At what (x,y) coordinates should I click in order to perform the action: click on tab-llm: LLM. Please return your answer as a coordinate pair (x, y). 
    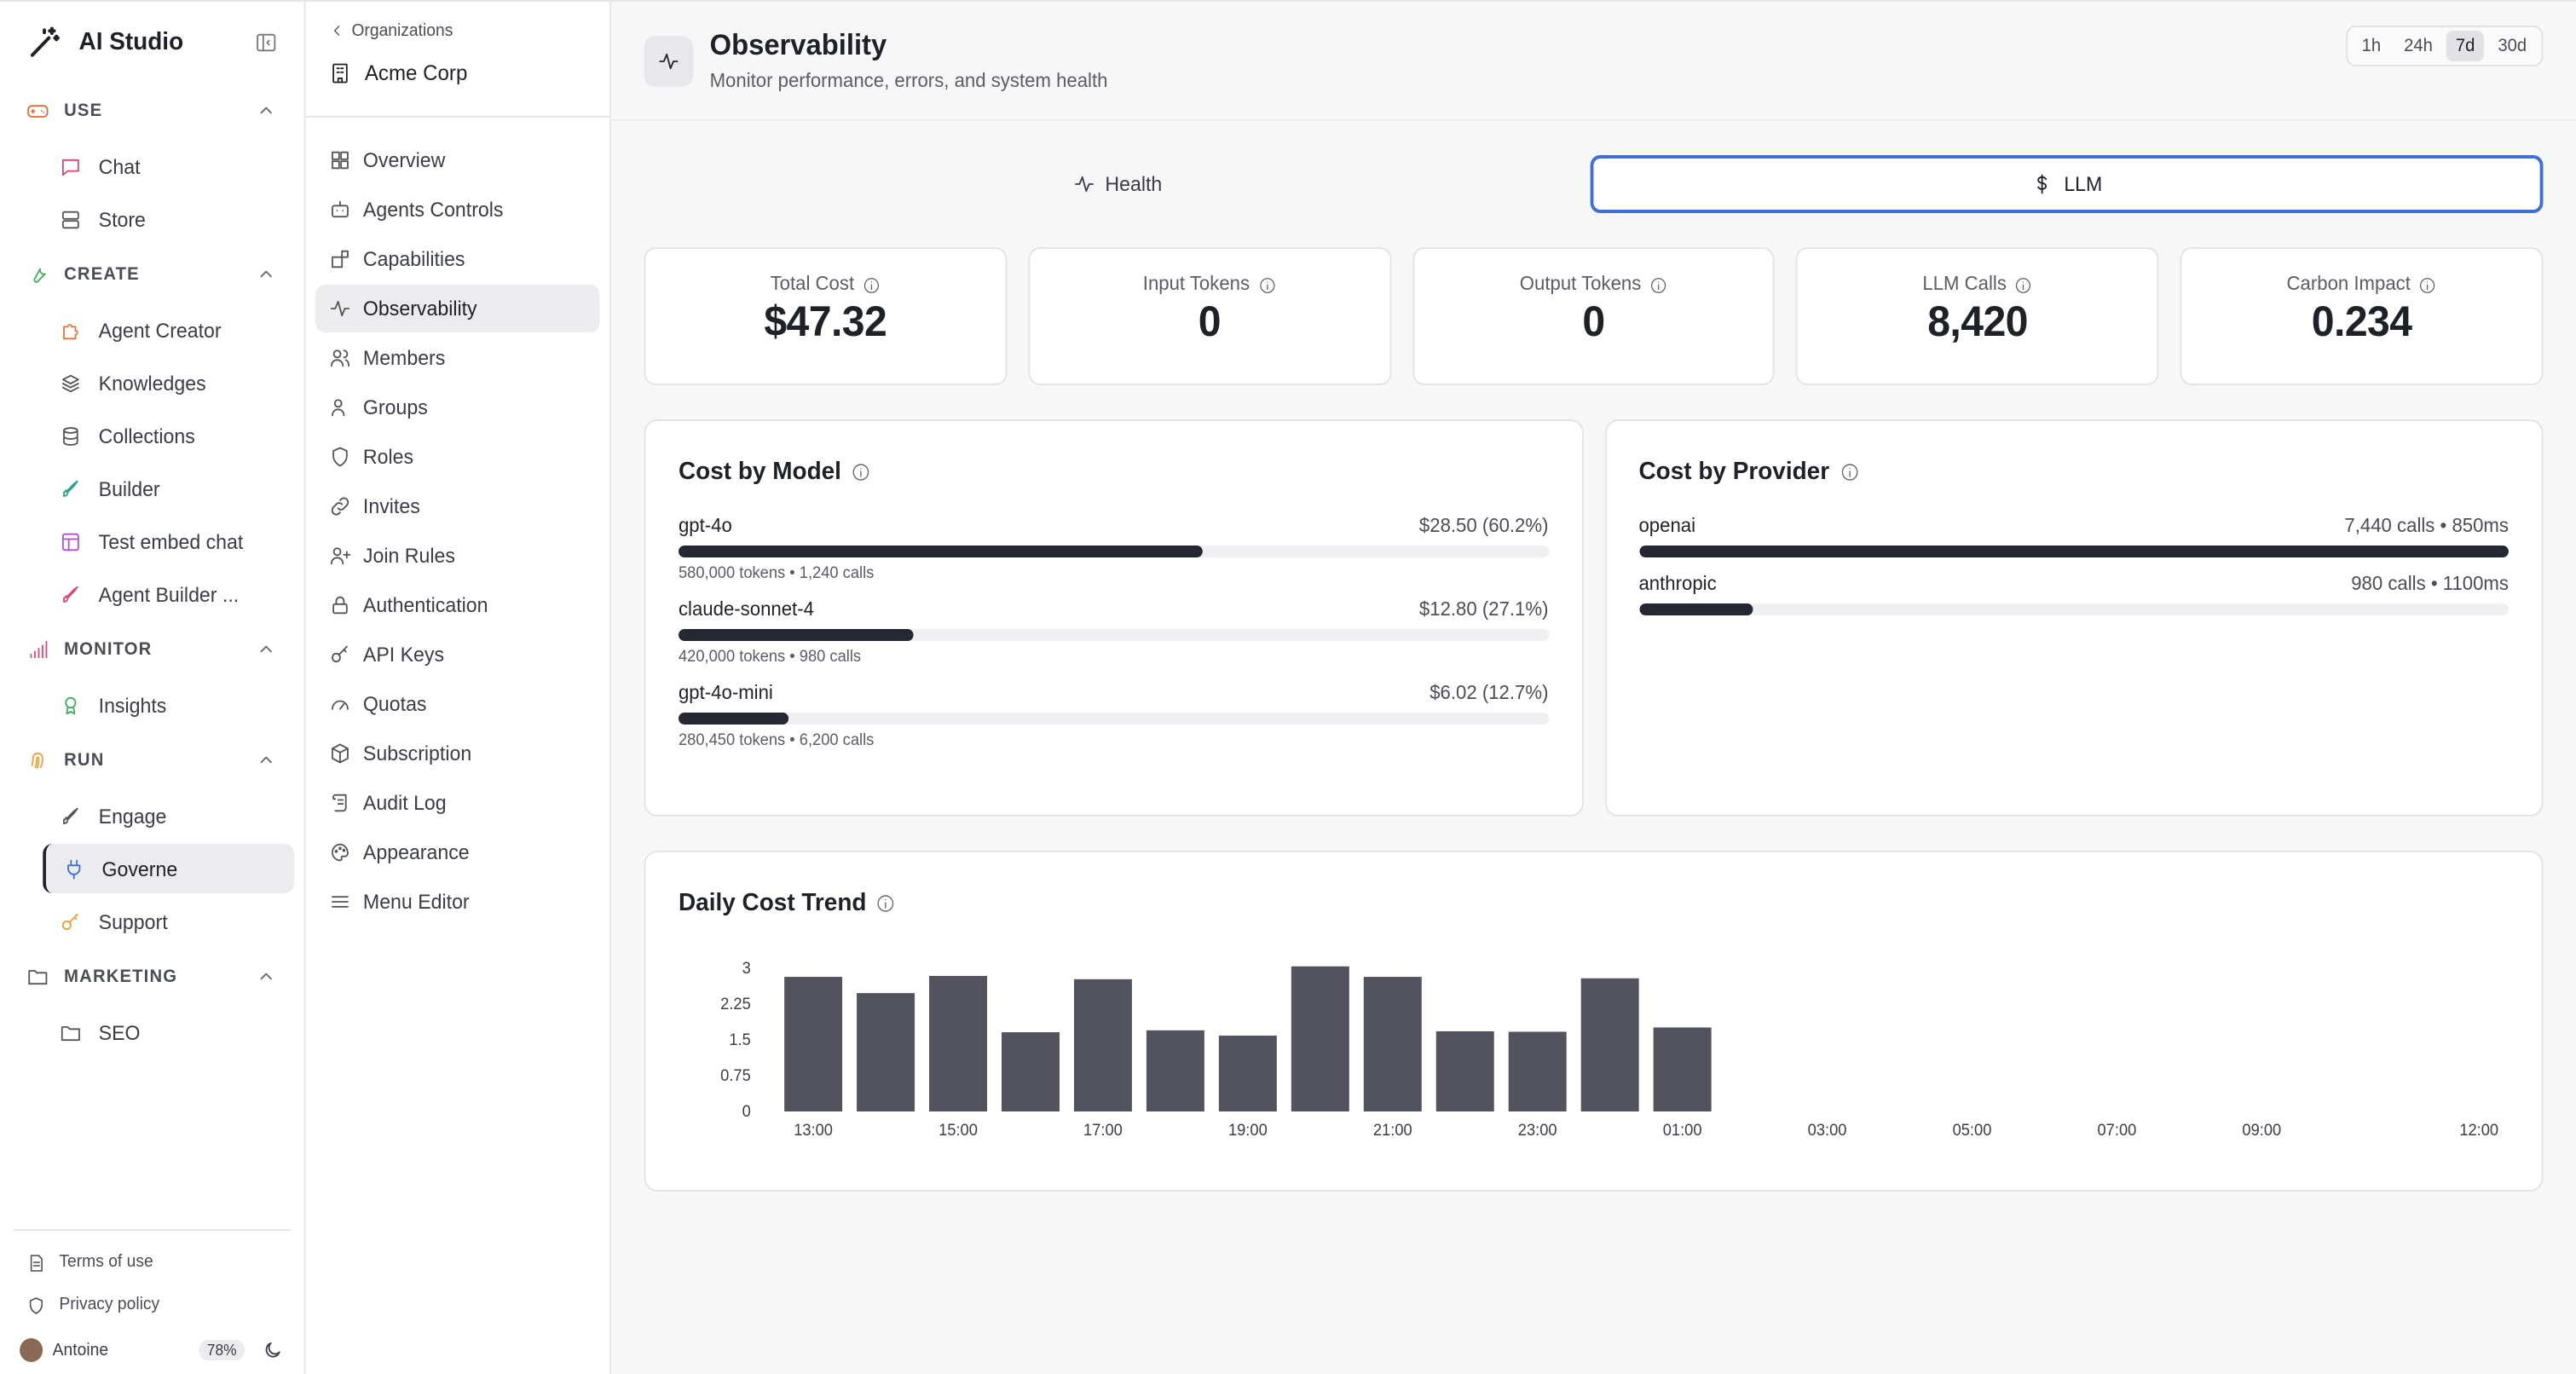
    Looking at the image, I should click on (2067, 184).